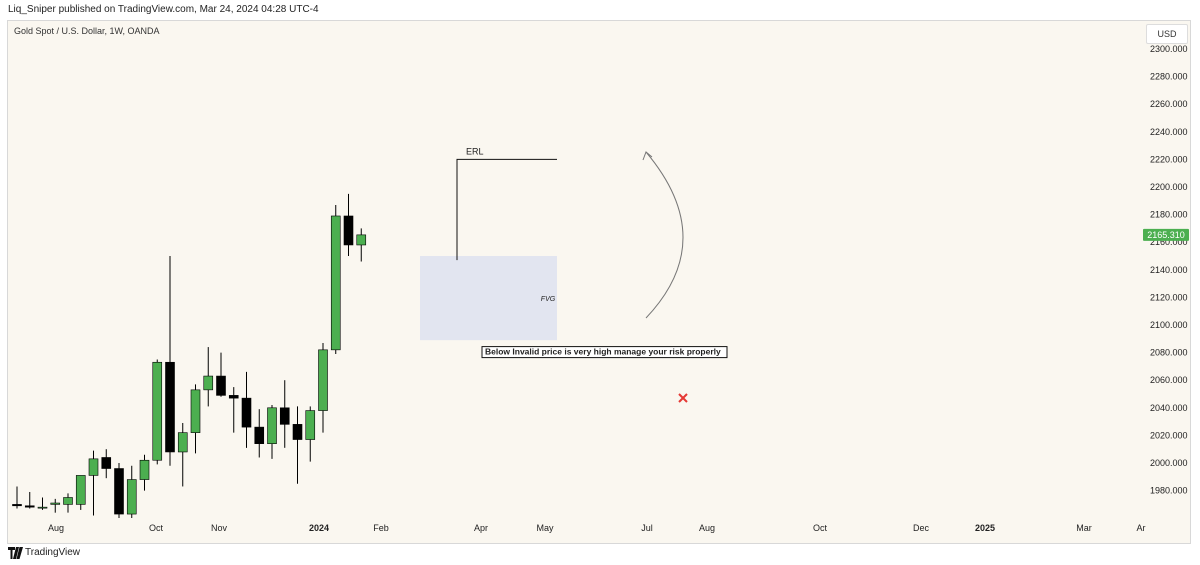 The width and height of the screenshot is (1200, 565). What do you see at coordinates (1169, 242) in the screenshot?
I see `y-tick-label: 2160.000` at bounding box center [1169, 242].